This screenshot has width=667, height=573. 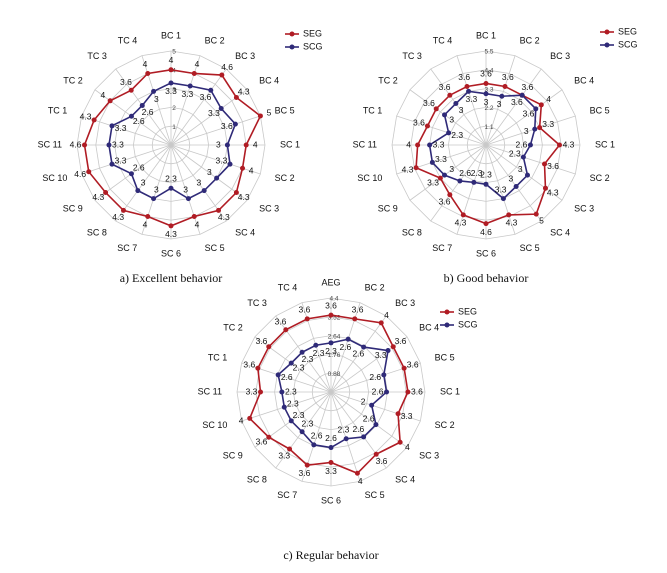 What do you see at coordinates (174, 127) in the screenshot?
I see `tick-label: 1` at bounding box center [174, 127].